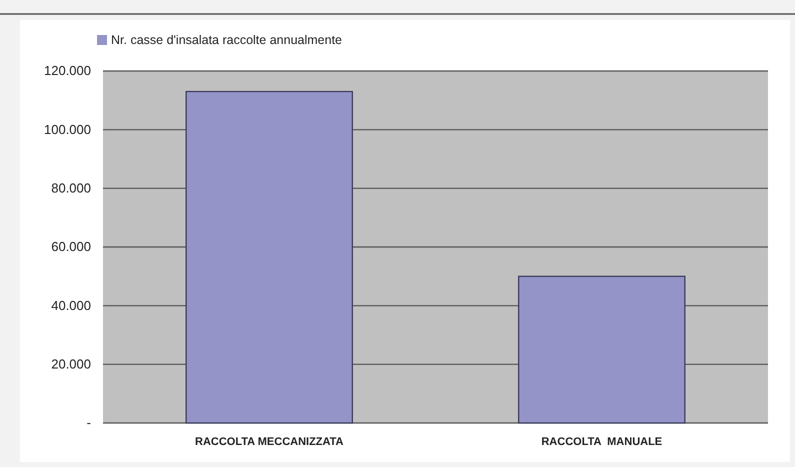 Image resolution: width=795 pixels, height=467 pixels. Describe the element at coordinates (601, 442) in the screenshot. I see `x-tick-label: RACCOLTA MANUALE` at that location.